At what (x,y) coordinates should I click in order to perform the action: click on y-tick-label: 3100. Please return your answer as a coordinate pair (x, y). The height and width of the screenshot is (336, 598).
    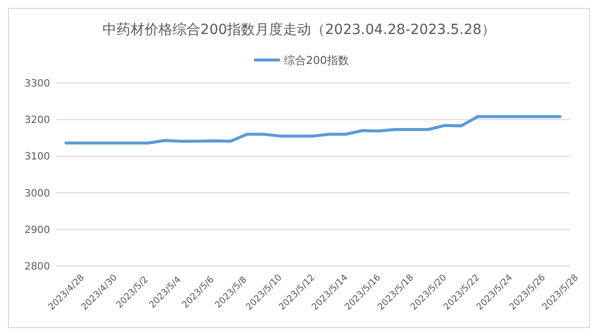
    Looking at the image, I should click on (37, 157).